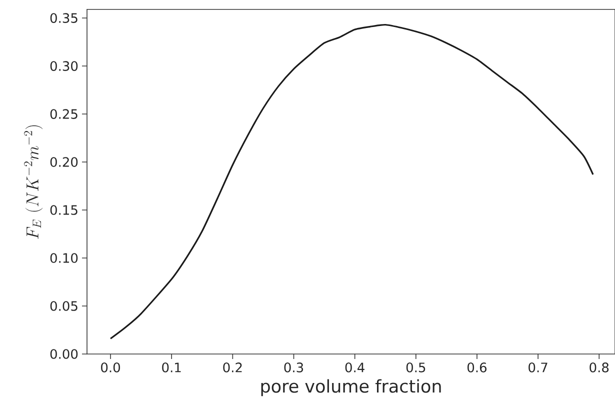  Describe the element at coordinates (64, 18) in the screenshot. I see `y-tick-label: 0.35` at that location.